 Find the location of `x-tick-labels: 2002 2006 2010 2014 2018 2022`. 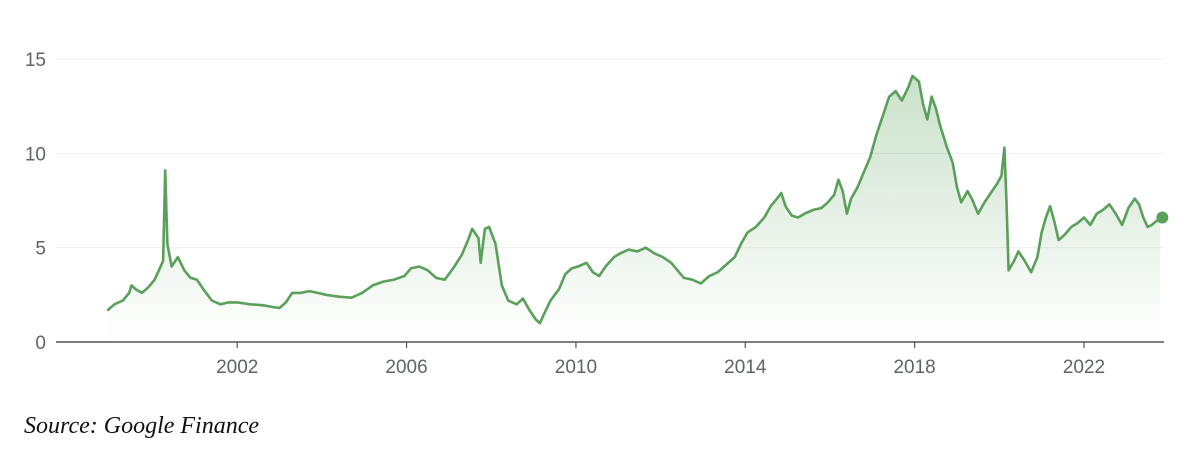

x-tick-labels: 2002 2006 2010 2014 2018 2022 is located at coordinates (660, 367).